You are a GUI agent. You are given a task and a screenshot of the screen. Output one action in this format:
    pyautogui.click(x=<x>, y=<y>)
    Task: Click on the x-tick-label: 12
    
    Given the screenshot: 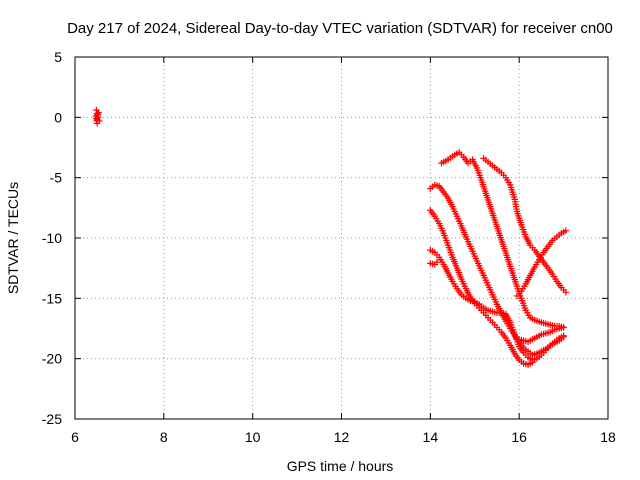 What is the action you would take?
    pyautogui.click(x=342, y=437)
    